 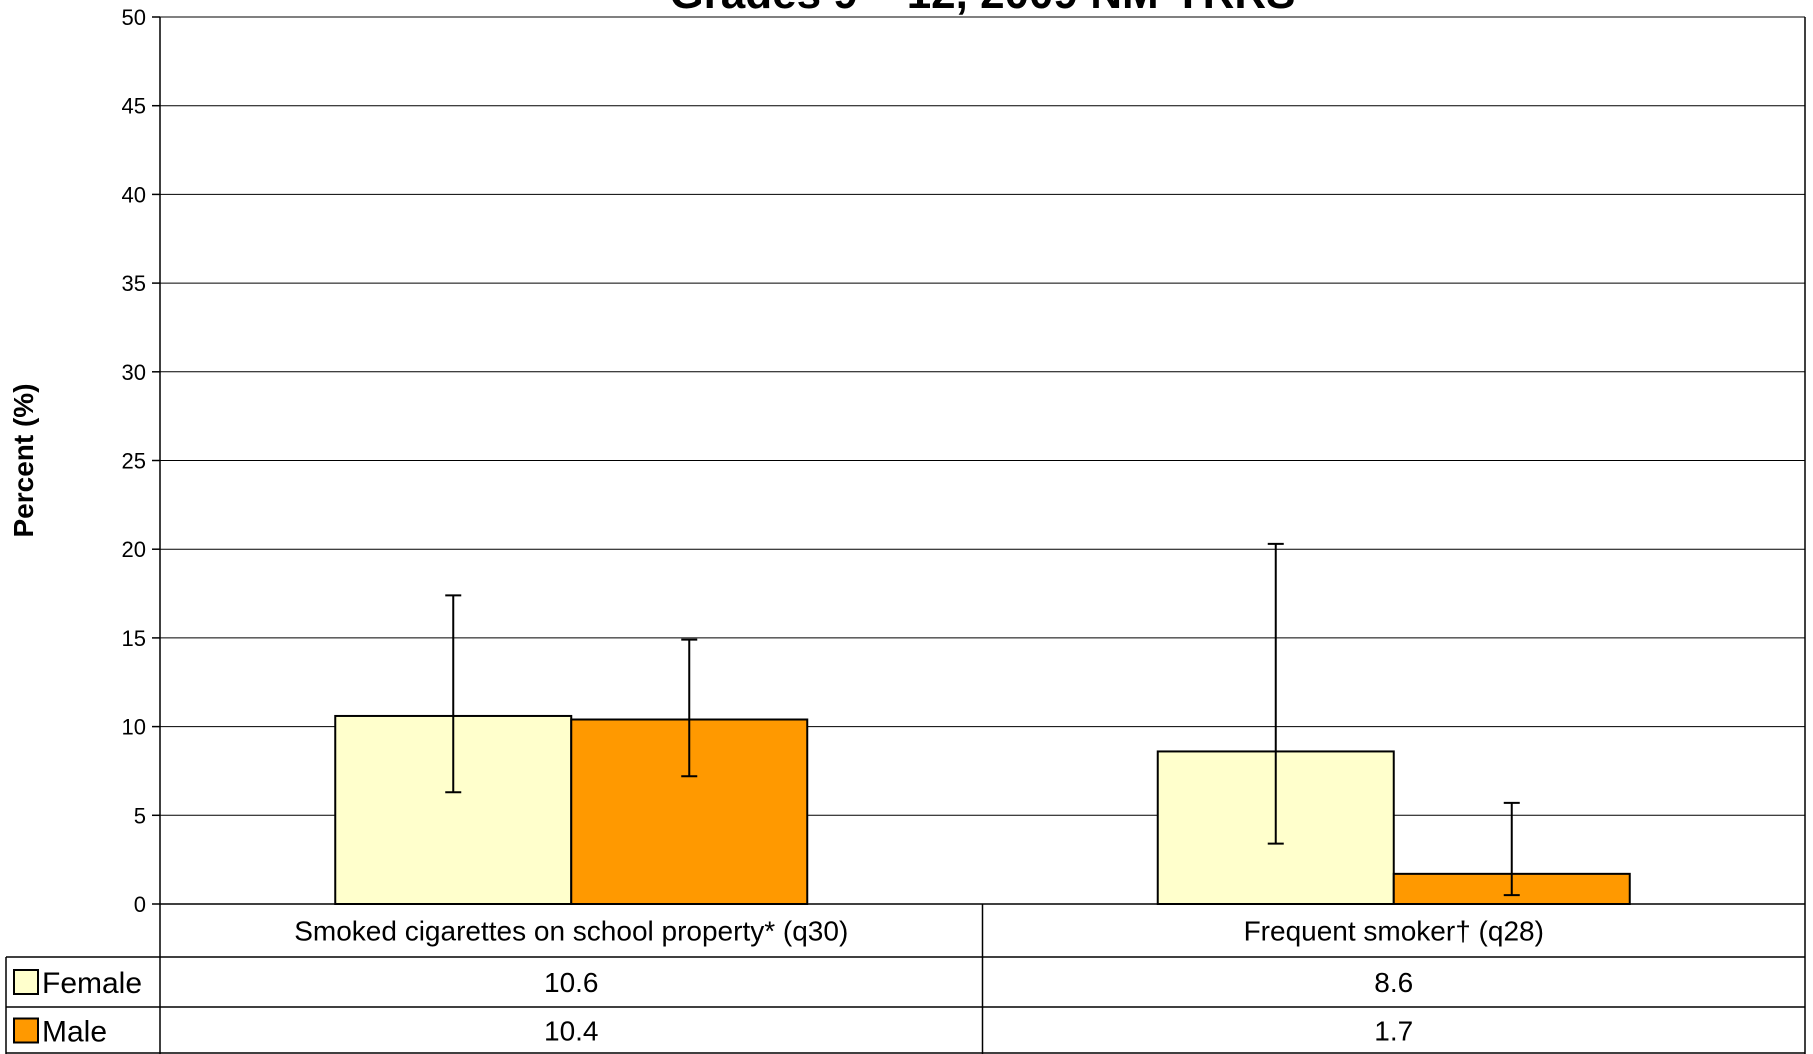 I want to click on y-axis-title: Percent (%), so click(x=23, y=460).